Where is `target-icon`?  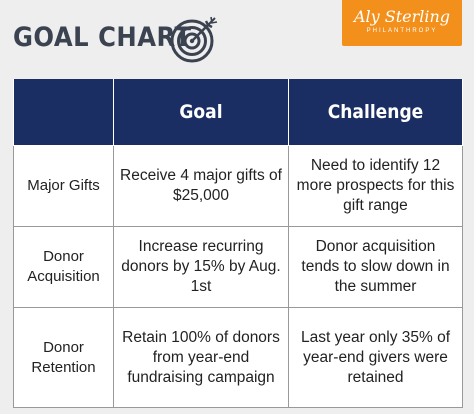 target-icon is located at coordinates (194, 39).